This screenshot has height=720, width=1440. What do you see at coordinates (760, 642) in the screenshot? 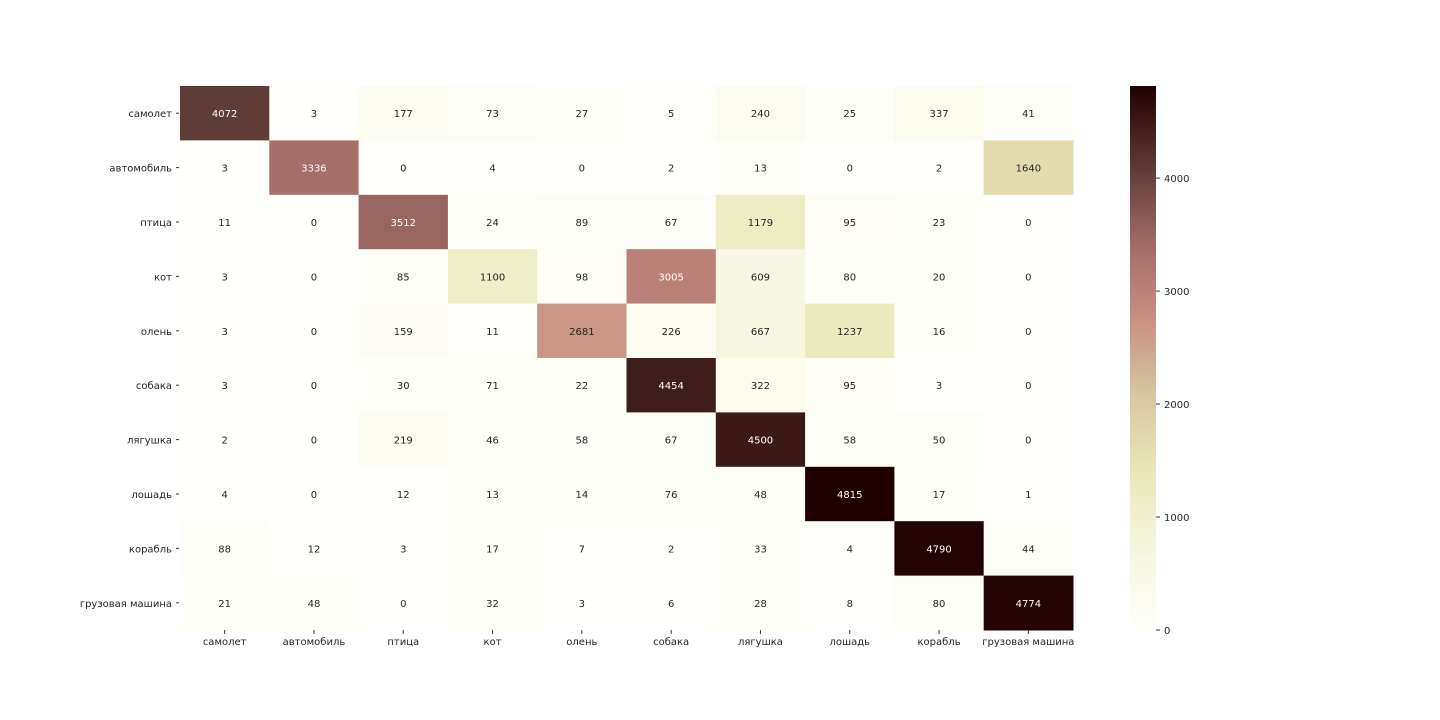
I see `x-tick-label: лягушка` at bounding box center [760, 642].